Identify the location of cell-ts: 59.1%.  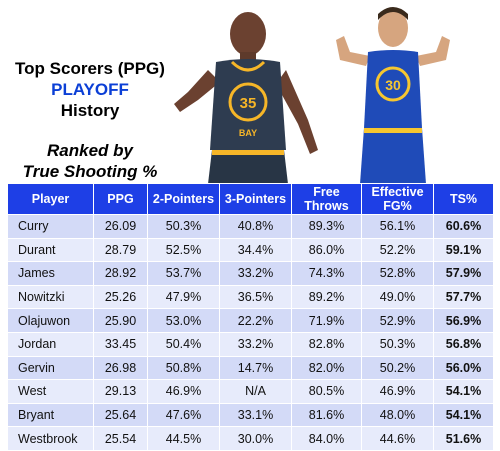
(463, 250).